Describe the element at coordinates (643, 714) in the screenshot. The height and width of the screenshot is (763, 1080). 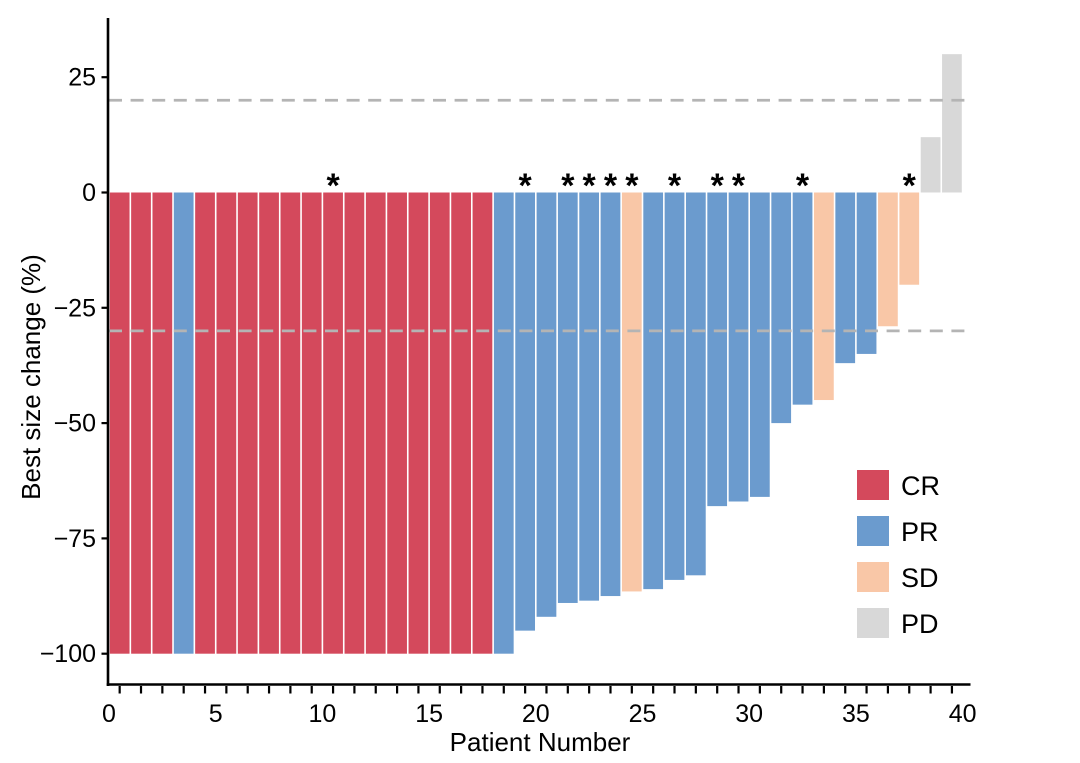
I see `x-tick-label-25: 25` at that location.